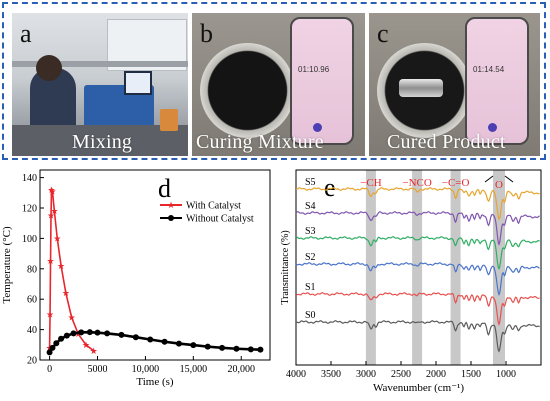 The height and width of the screenshot is (401, 550). I want to click on y-tick-label: 80, so click(32, 269).